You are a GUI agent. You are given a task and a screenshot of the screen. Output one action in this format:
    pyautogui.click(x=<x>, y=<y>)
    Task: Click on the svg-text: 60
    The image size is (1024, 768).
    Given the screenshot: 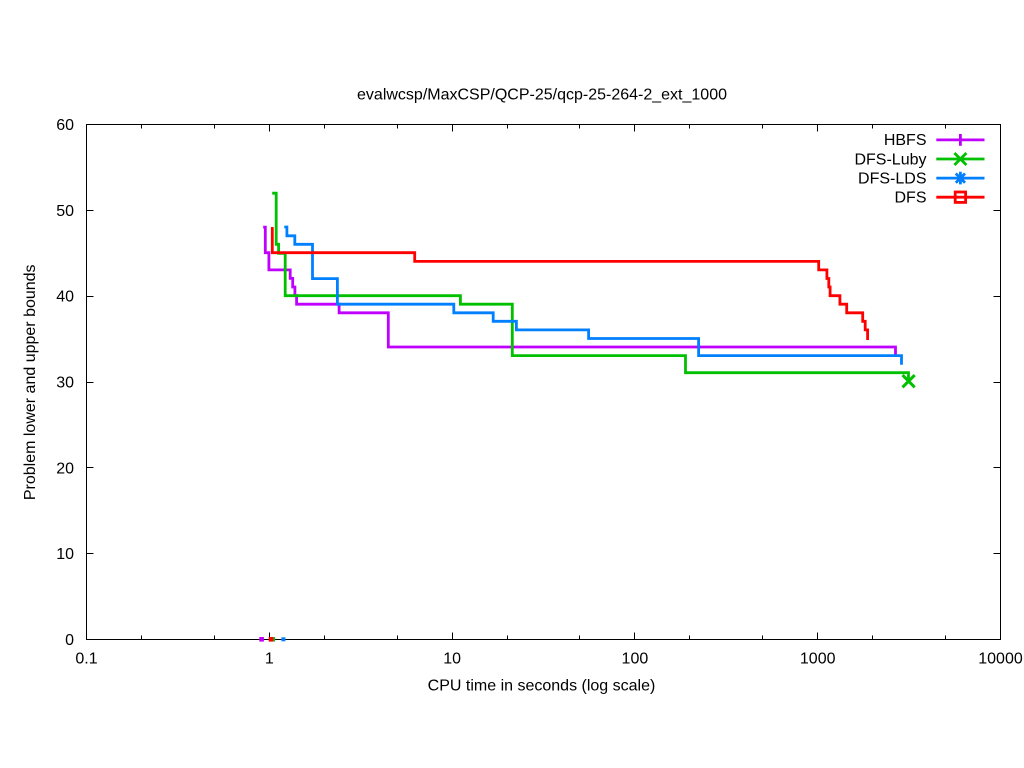 What is the action you would take?
    pyautogui.click(x=65, y=125)
    